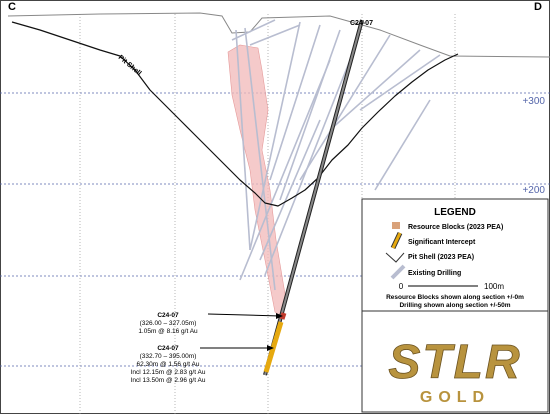  What do you see at coordinates (455, 227) in the screenshot?
I see `legend-item: Resource Blocks (2023 PEA)` at bounding box center [455, 227].